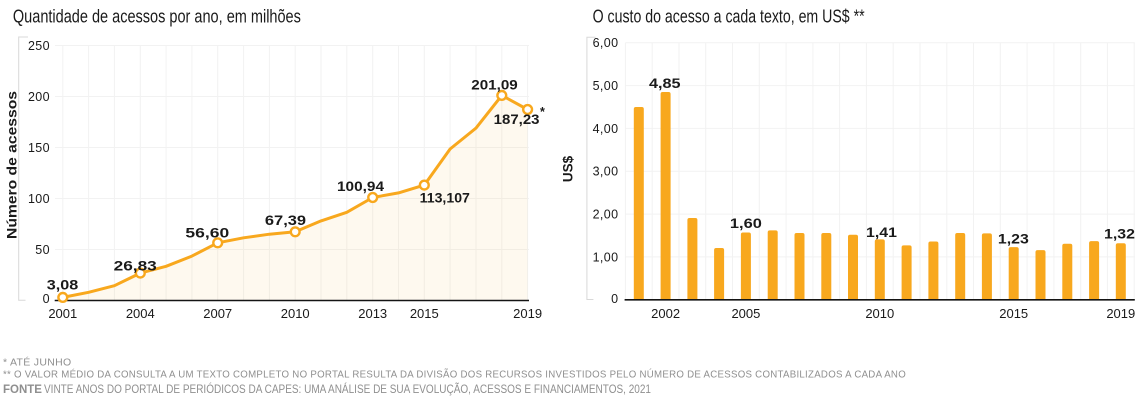 Image resolution: width=1140 pixels, height=400 pixels. I want to click on svg-text: 200, so click(39, 97).